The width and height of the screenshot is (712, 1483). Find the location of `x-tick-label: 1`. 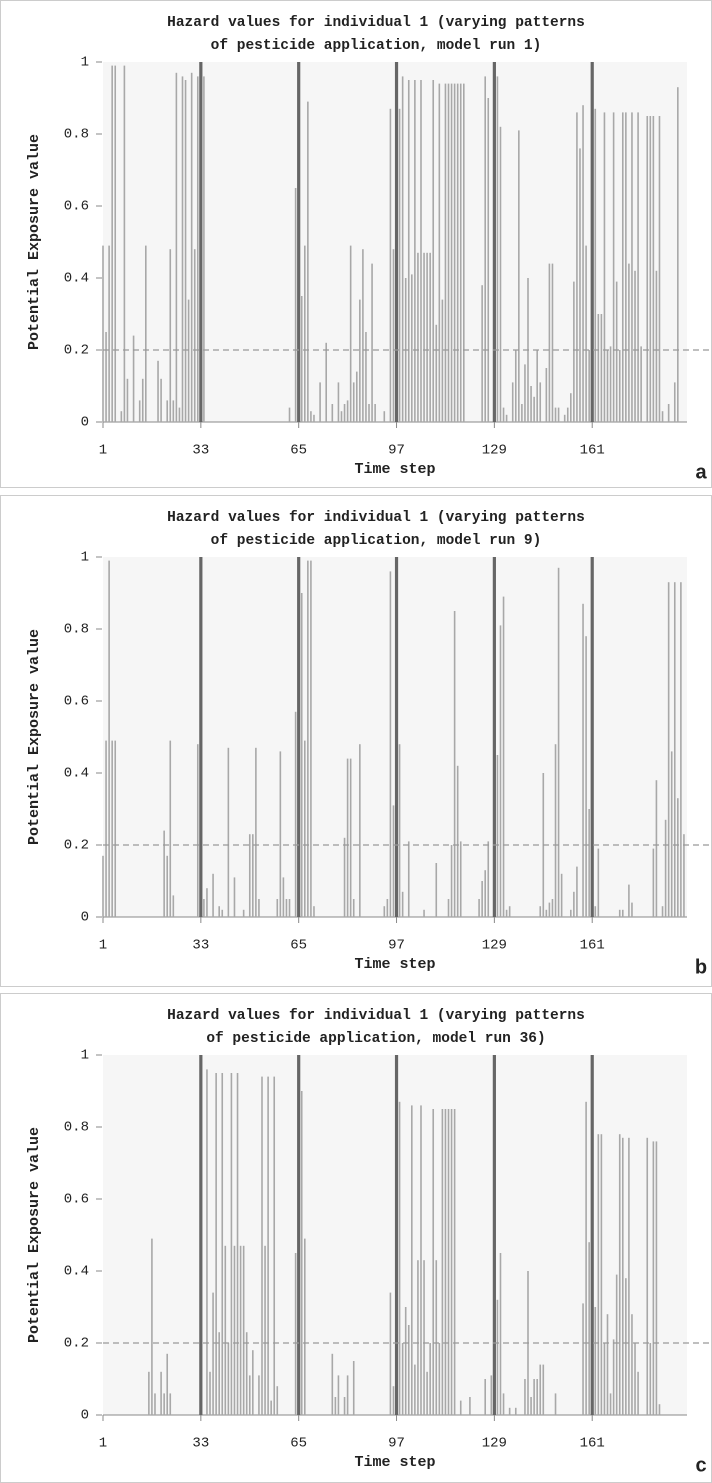

x-tick-label: 1 is located at coordinates (103, 1444).